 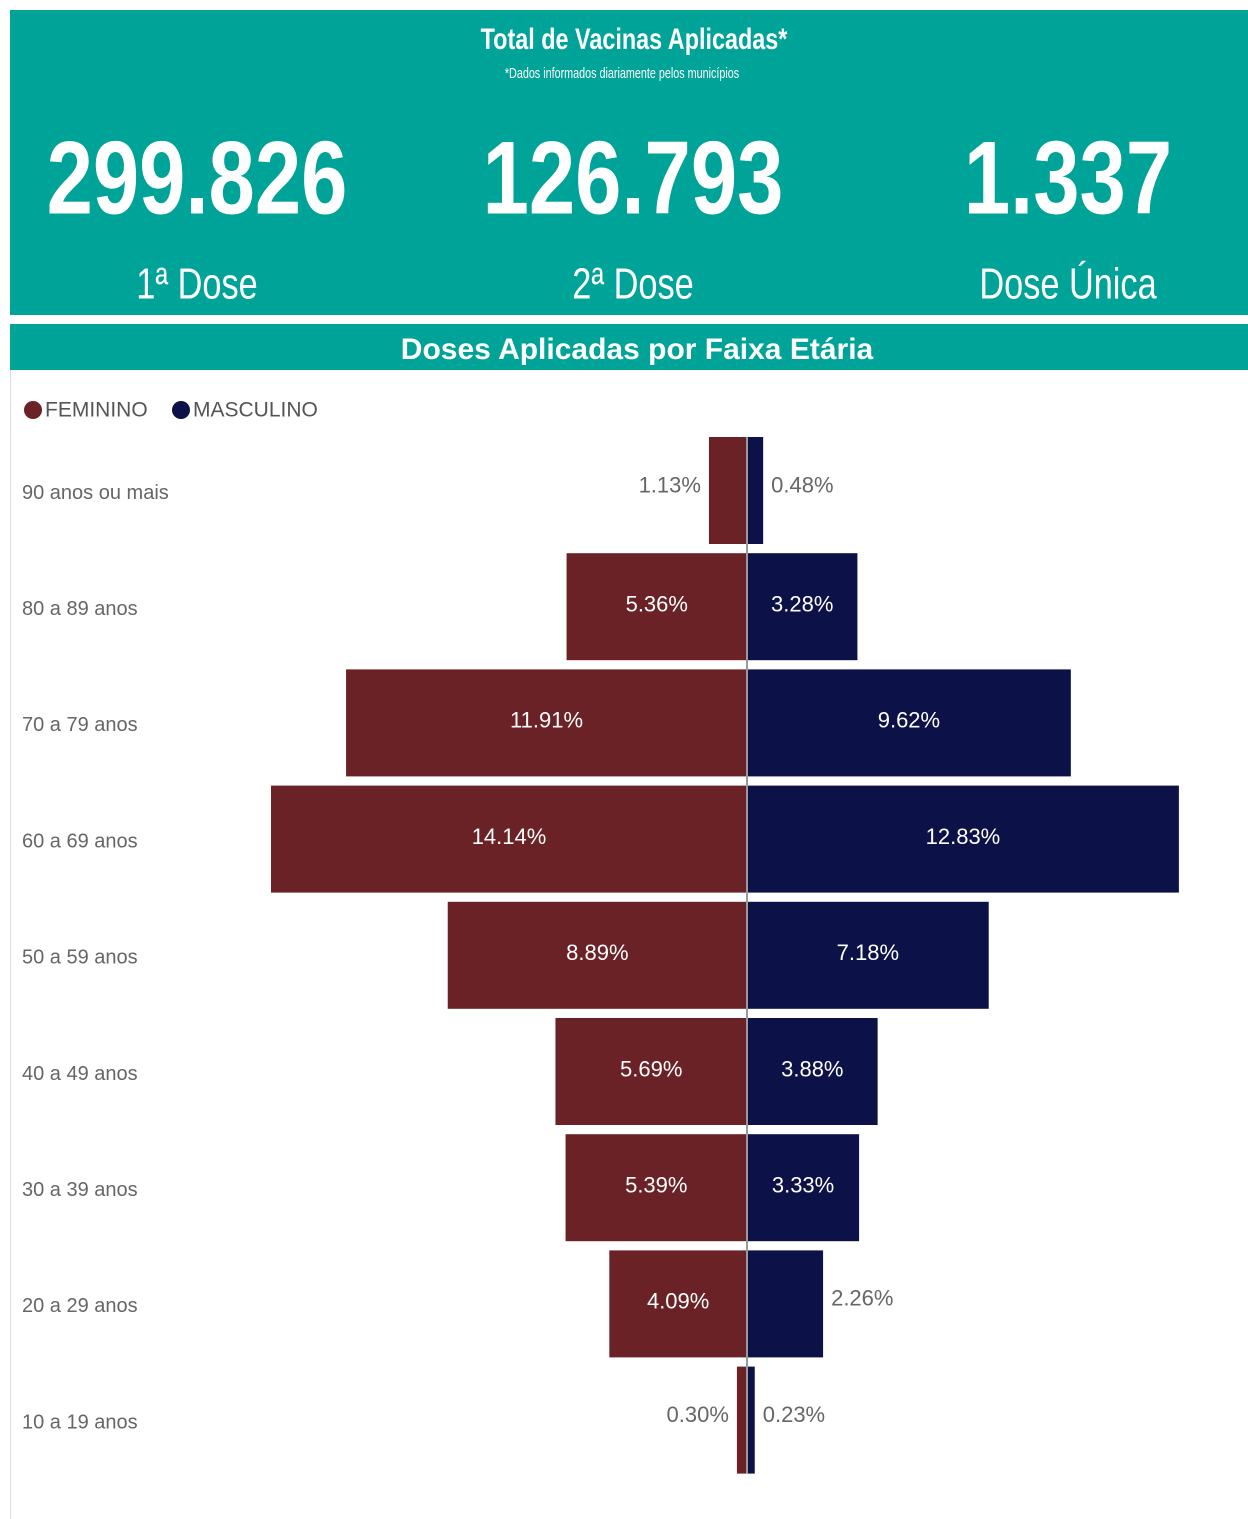 What do you see at coordinates (80, 1306) in the screenshot?
I see `category-label: 20 a 29 anos` at bounding box center [80, 1306].